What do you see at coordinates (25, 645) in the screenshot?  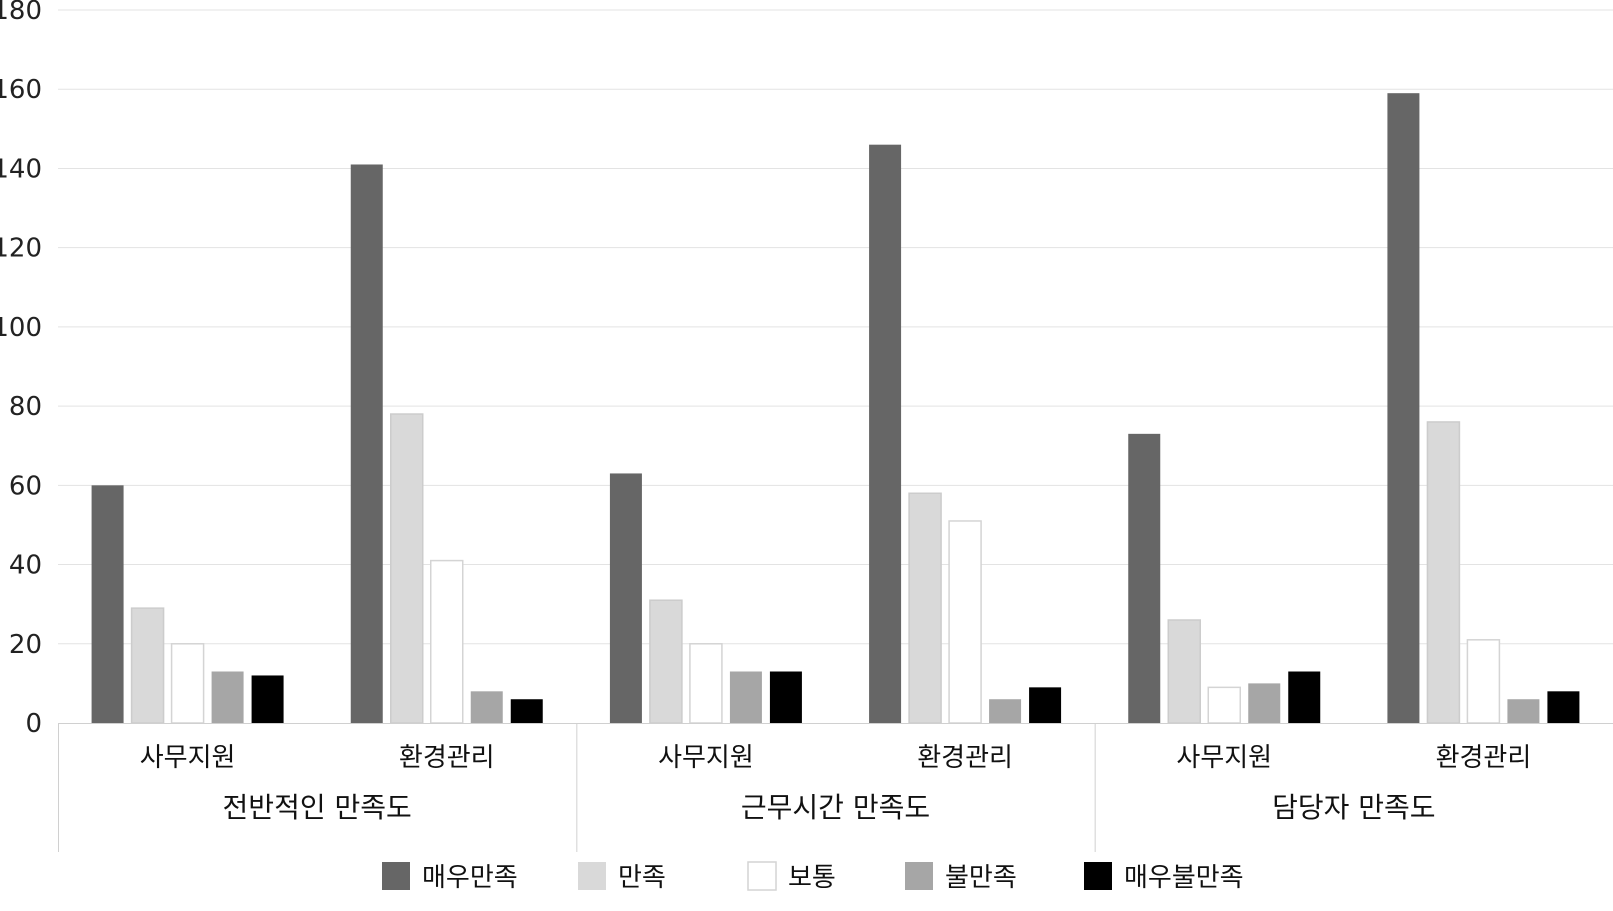 I see `y-tick-label: 20` at bounding box center [25, 645].